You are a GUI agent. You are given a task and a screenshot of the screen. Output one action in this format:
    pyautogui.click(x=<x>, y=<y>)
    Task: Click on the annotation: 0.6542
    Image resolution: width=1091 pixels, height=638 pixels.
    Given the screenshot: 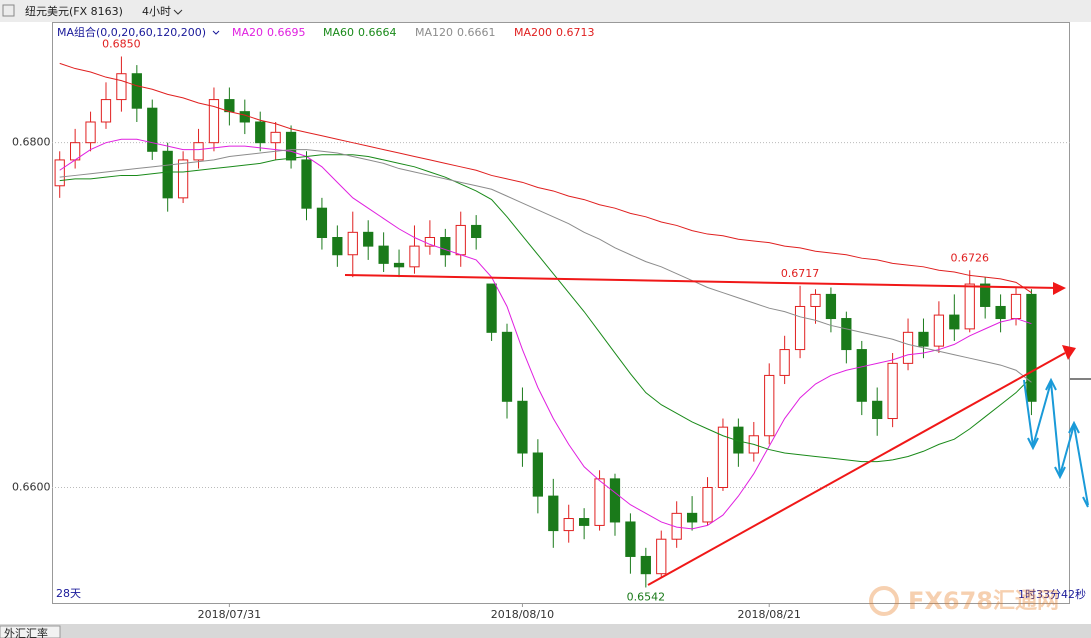 What is the action you would take?
    pyautogui.click(x=646, y=596)
    